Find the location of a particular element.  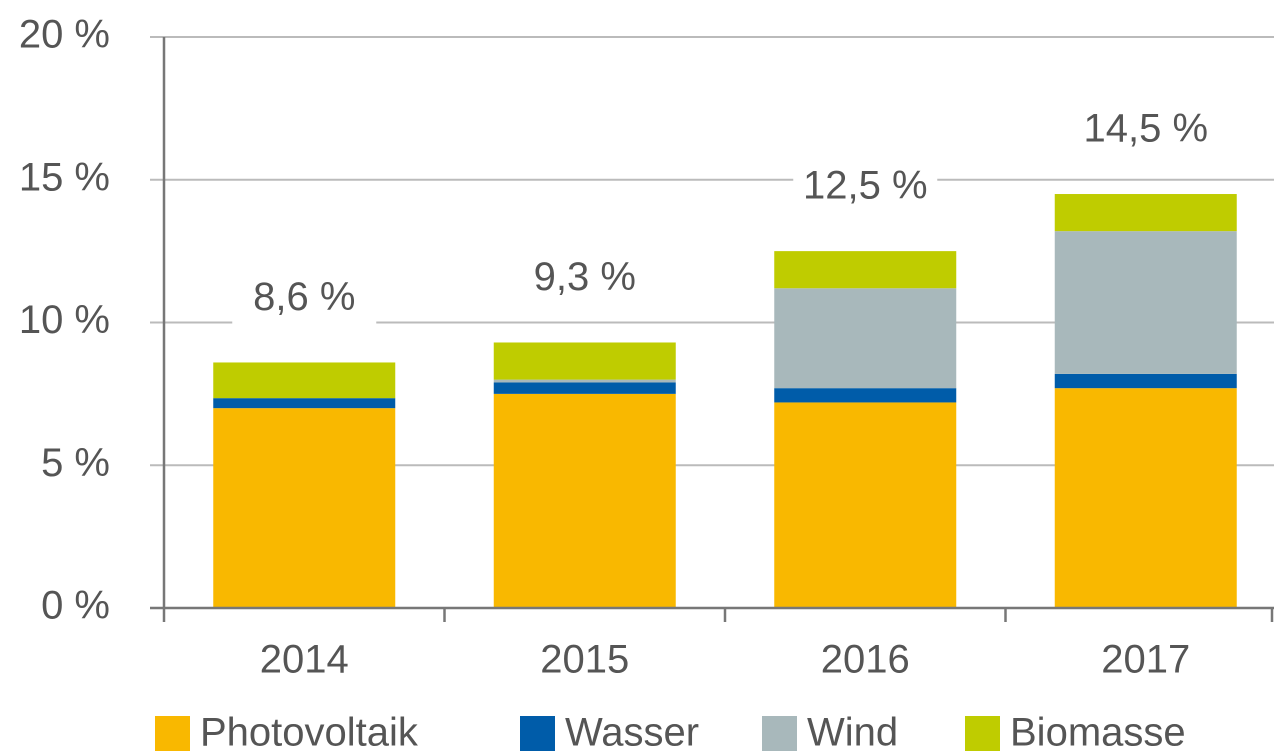

total-label: 8,6 % is located at coordinates (304, 297).